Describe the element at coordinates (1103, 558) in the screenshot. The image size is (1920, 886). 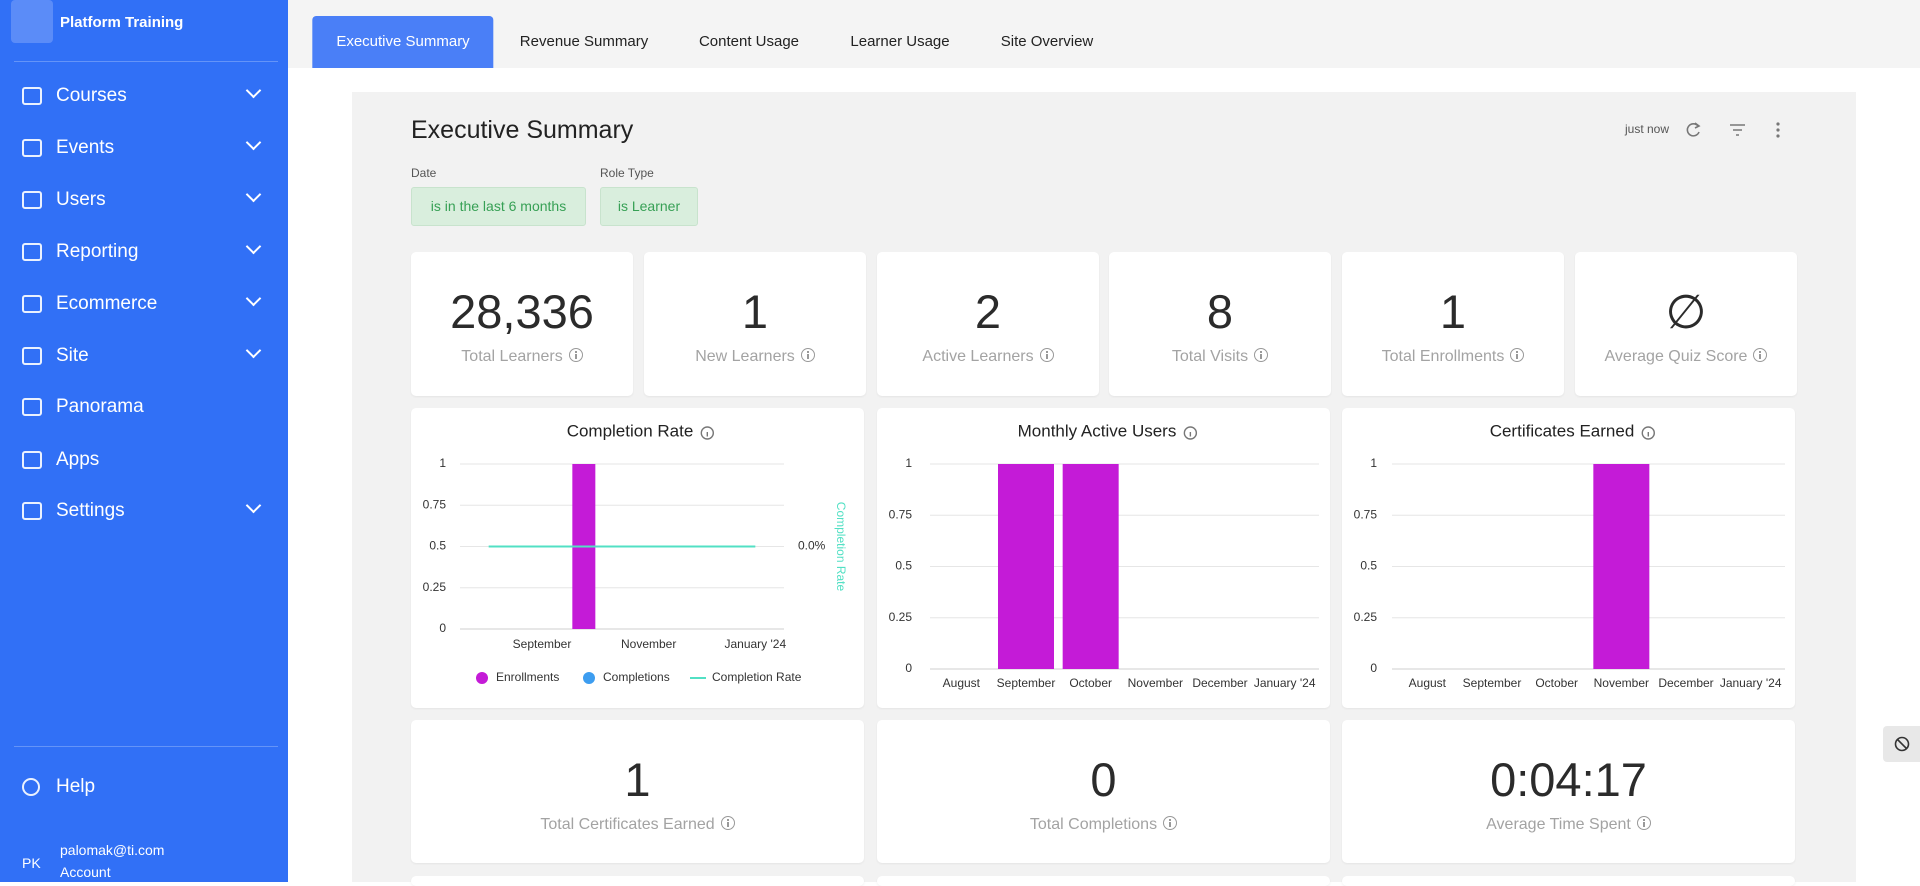
I see `chart-tile` at that location.